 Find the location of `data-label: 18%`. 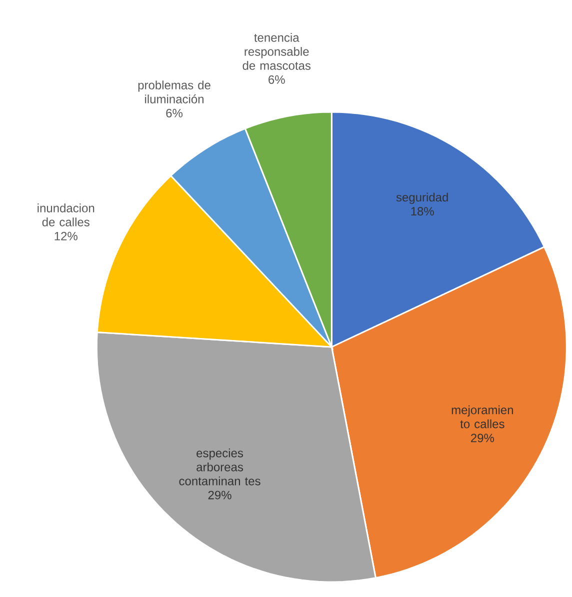

data-label: 18% is located at coordinates (422, 211).